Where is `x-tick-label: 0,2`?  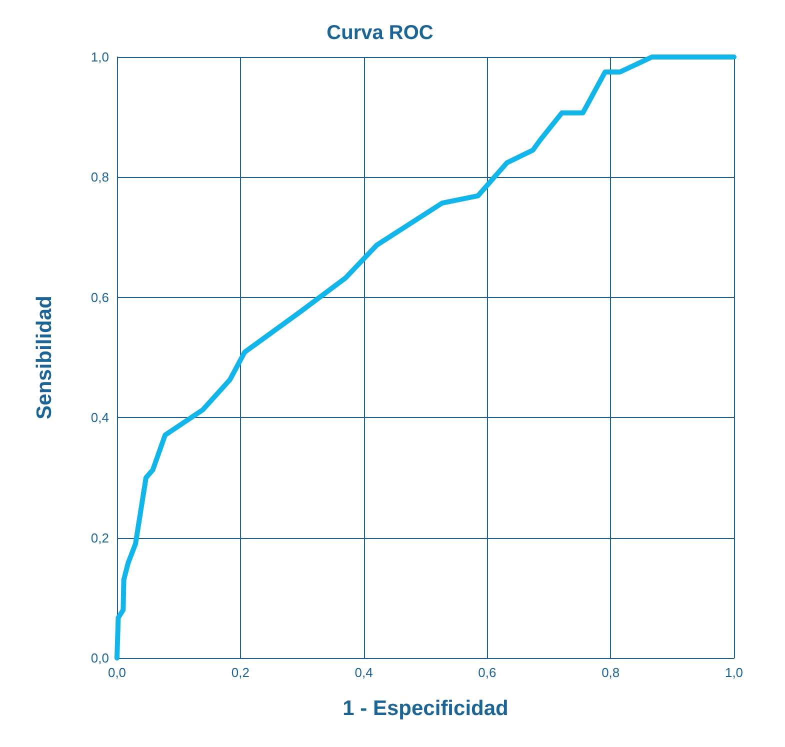 x-tick-label: 0,2 is located at coordinates (240, 672).